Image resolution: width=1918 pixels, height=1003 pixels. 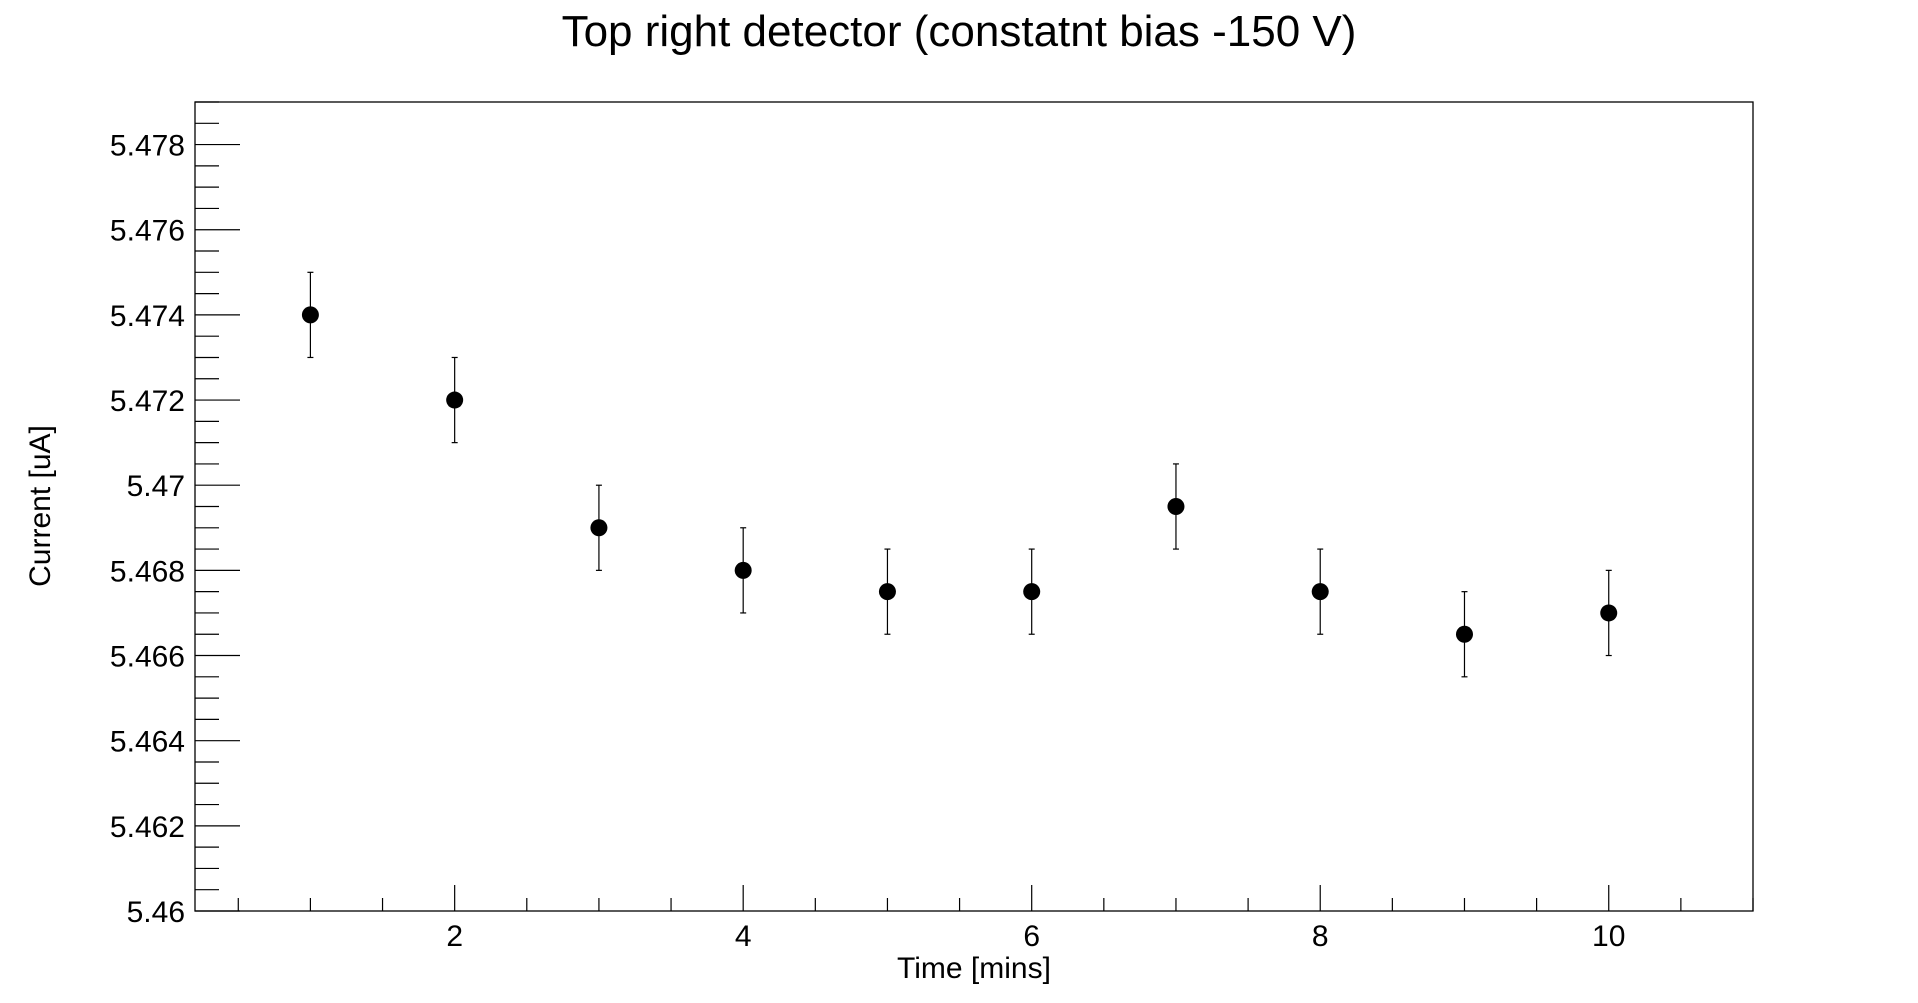 What do you see at coordinates (995, 898) in the screenshot?
I see `x-axis-ticks` at bounding box center [995, 898].